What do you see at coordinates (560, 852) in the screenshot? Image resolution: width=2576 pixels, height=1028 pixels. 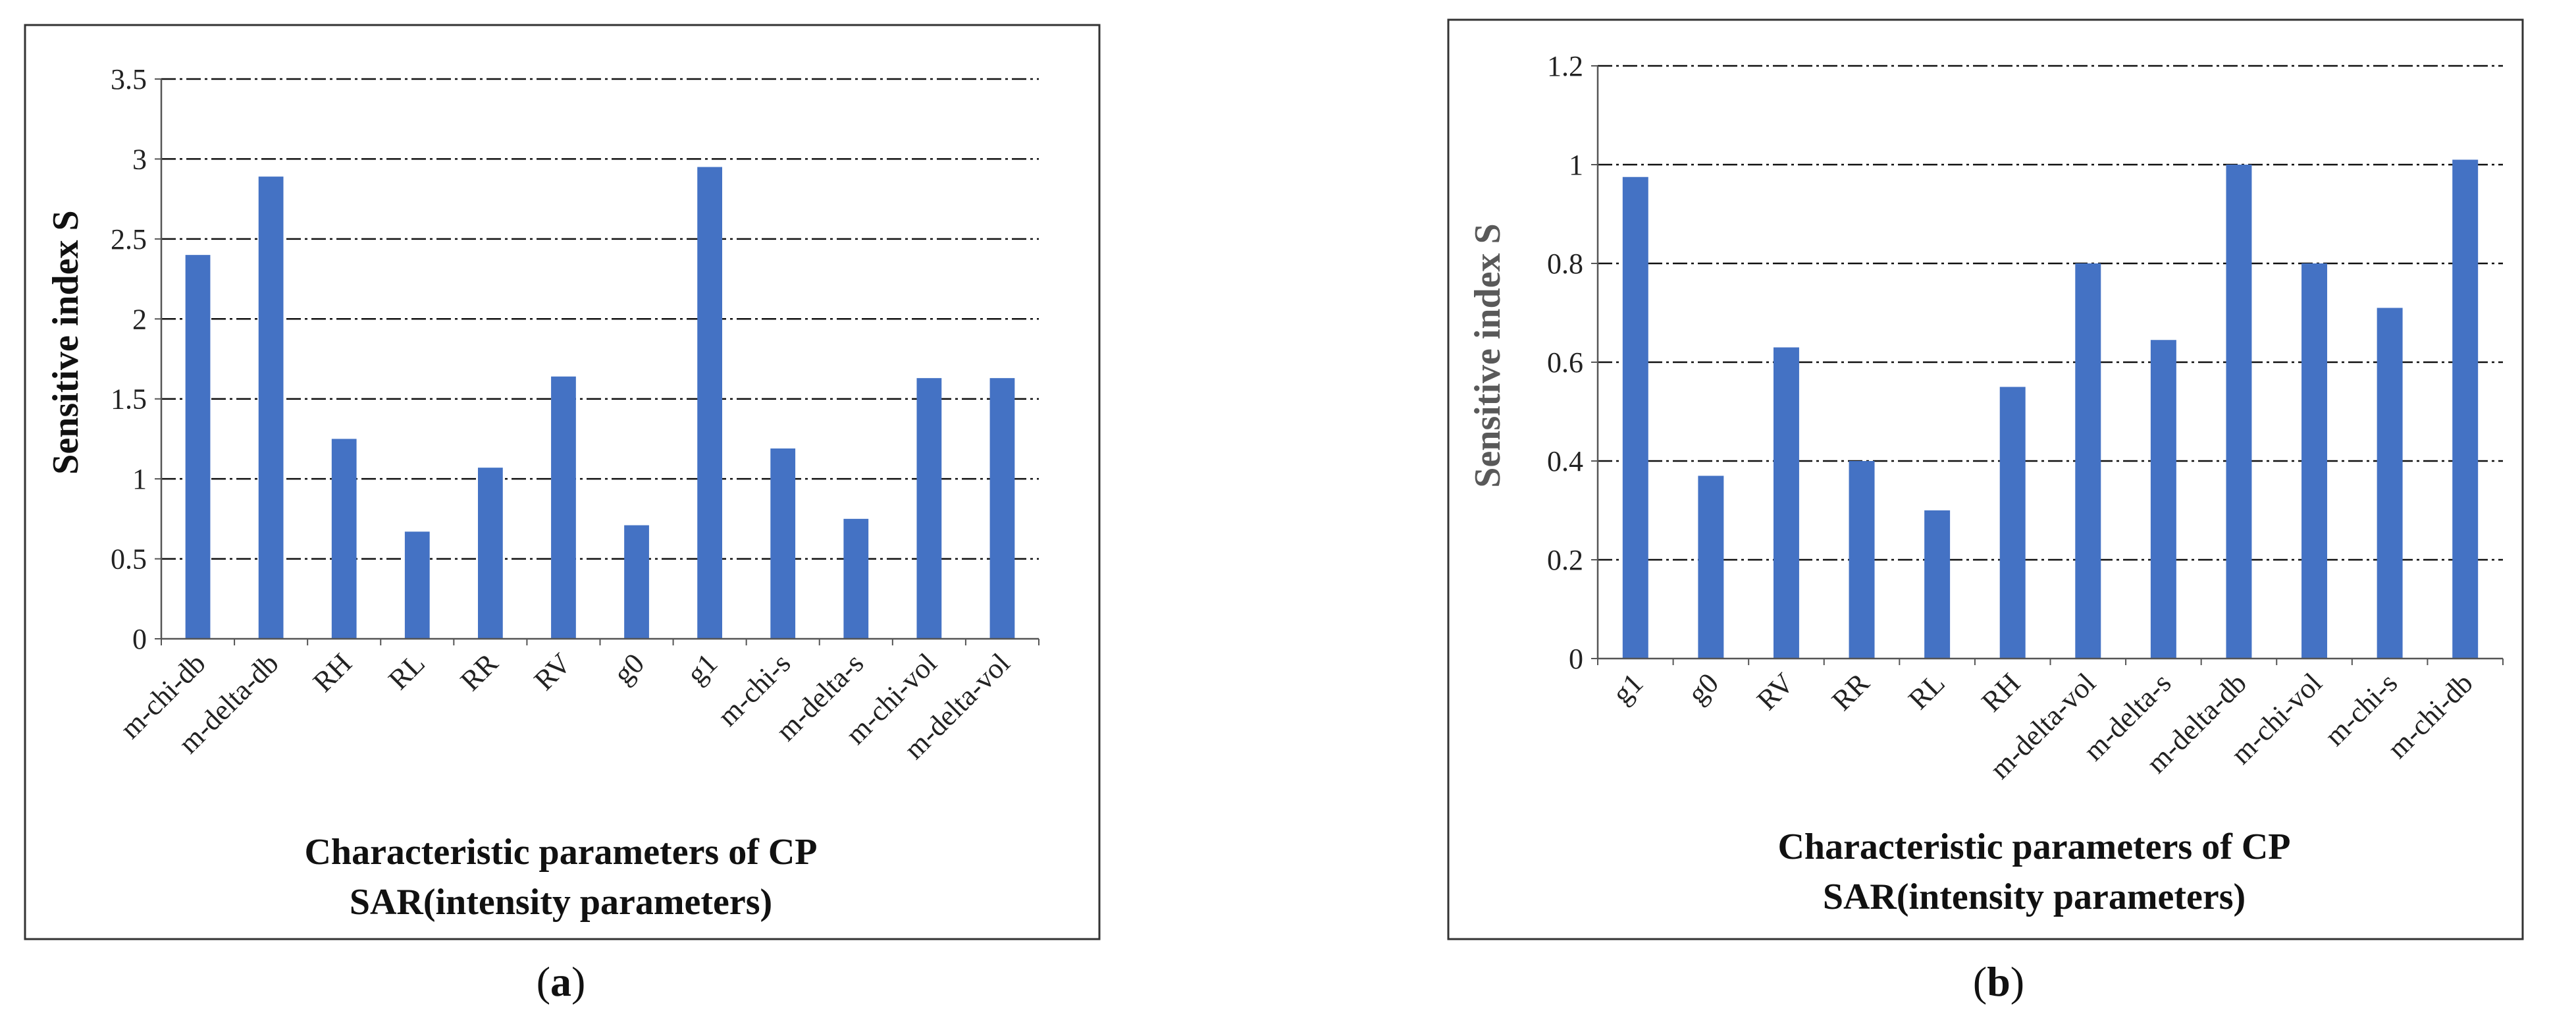 I see `chart-a-x-axis-title-line1: Characteristic parameters of CP` at bounding box center [560, 852].